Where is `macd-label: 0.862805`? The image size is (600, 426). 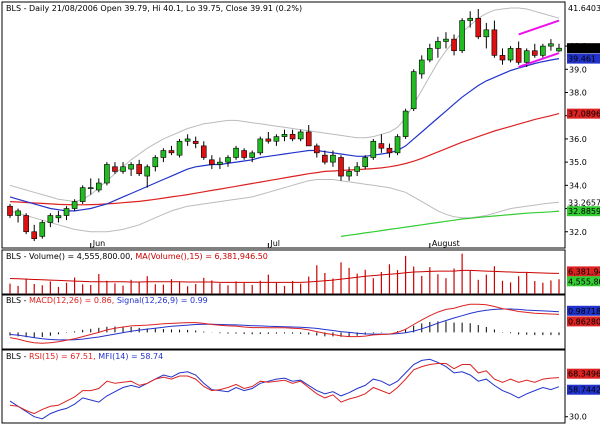 macd-label: 0.862805 is located at coordinates (584, 321).